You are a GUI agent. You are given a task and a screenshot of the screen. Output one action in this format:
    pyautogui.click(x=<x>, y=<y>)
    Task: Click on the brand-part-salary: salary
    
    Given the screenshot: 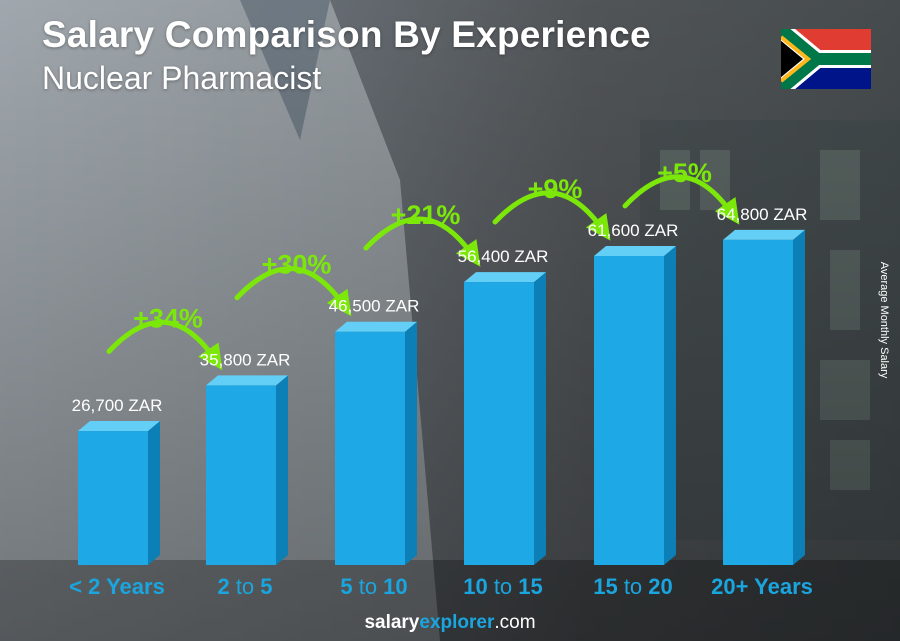 What is the action you would take?
    pyautogui.click(x=392, y=622)
    